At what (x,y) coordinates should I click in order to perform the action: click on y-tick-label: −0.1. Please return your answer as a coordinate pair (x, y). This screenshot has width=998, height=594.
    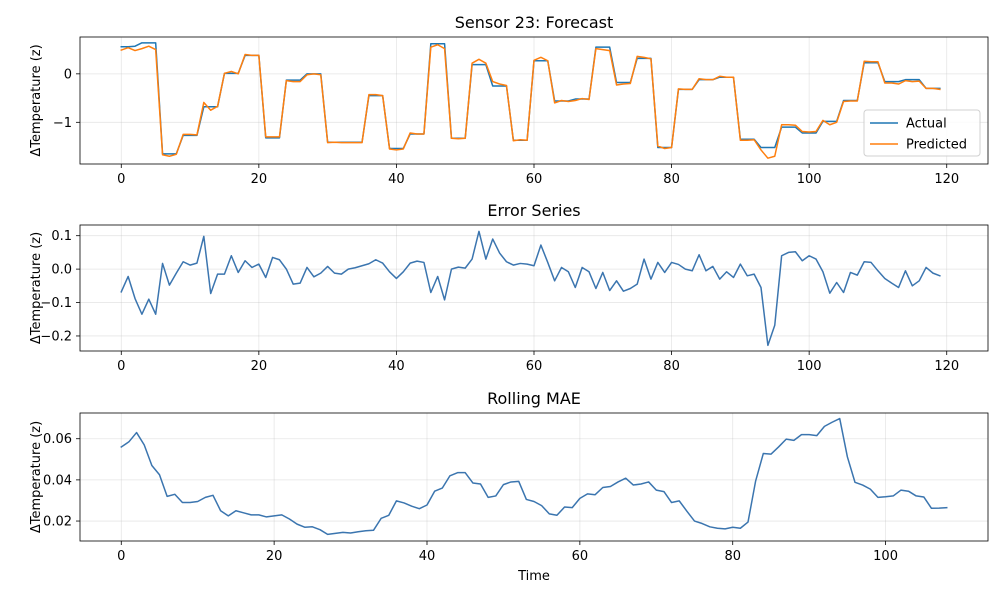
    Looking at the image, I should click on (56, 303).